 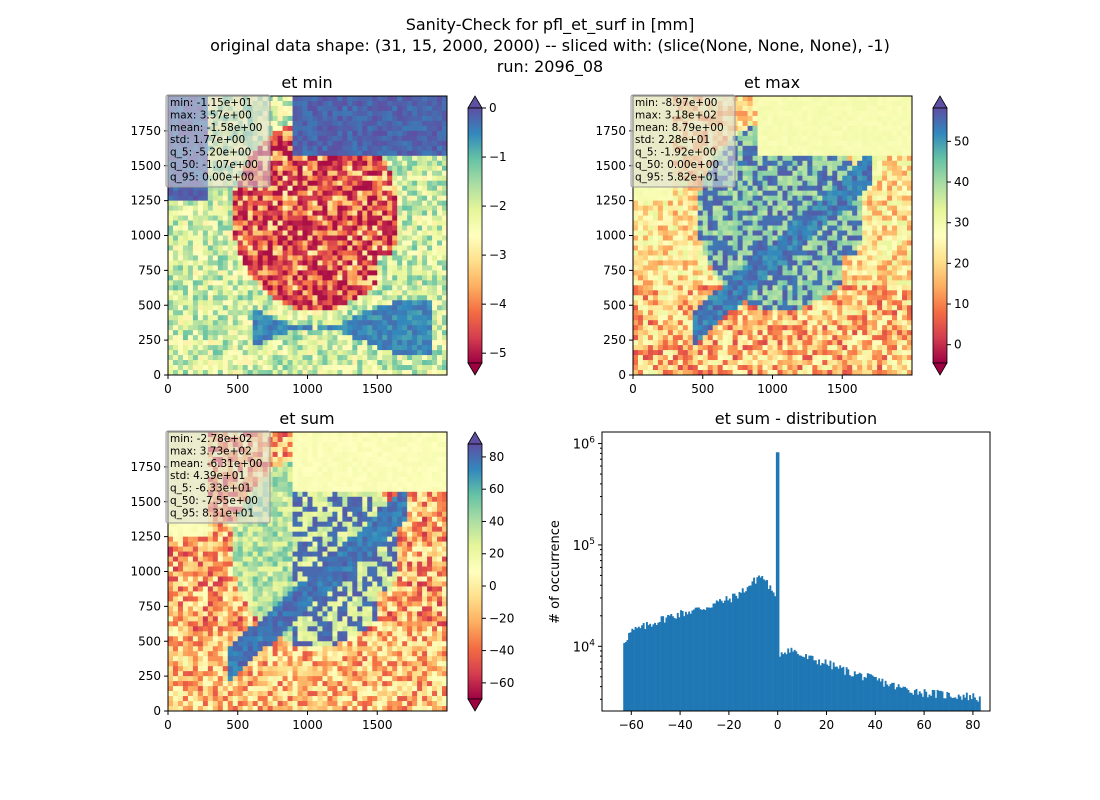 I want to click on stats-line: std: 1.77e+00, so click(x=207, y=140).